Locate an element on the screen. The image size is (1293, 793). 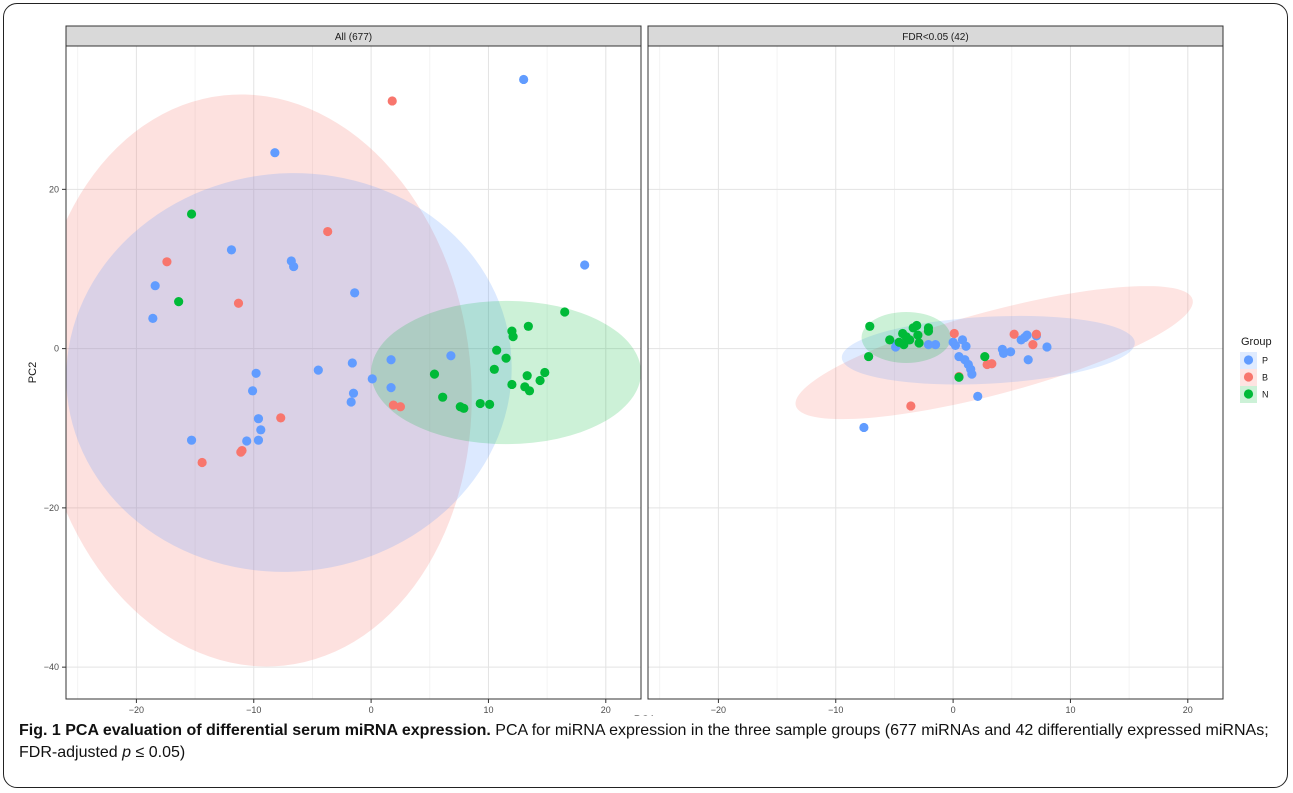
ellipse-layer is located at coordinates (994, 353).